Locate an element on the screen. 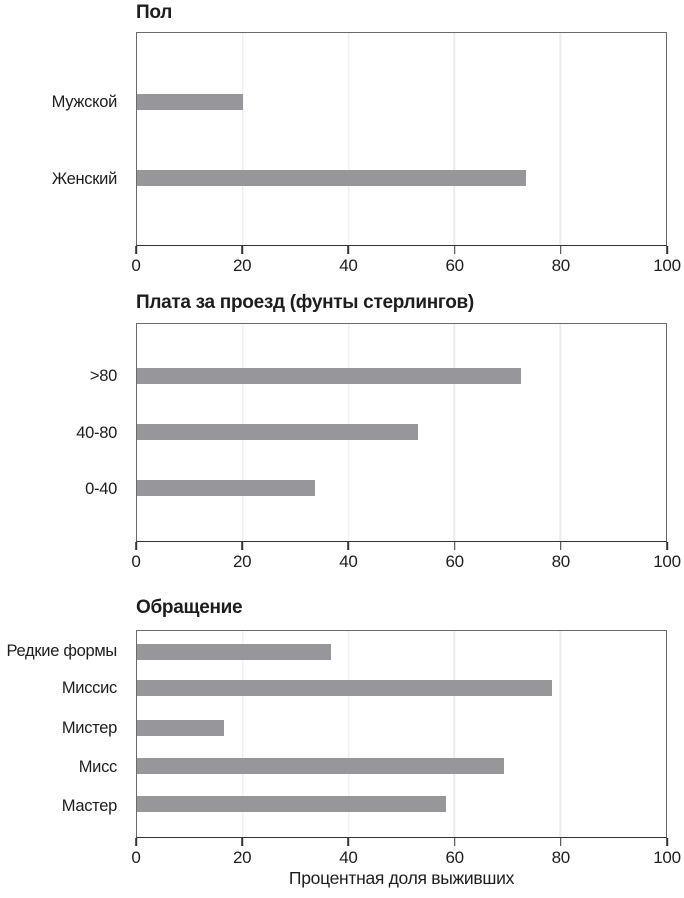 Image resolution: width=684 pixels, height=898 pixels. x-axis-label: Процентная доля выживших is located at coordinates (401, 878).